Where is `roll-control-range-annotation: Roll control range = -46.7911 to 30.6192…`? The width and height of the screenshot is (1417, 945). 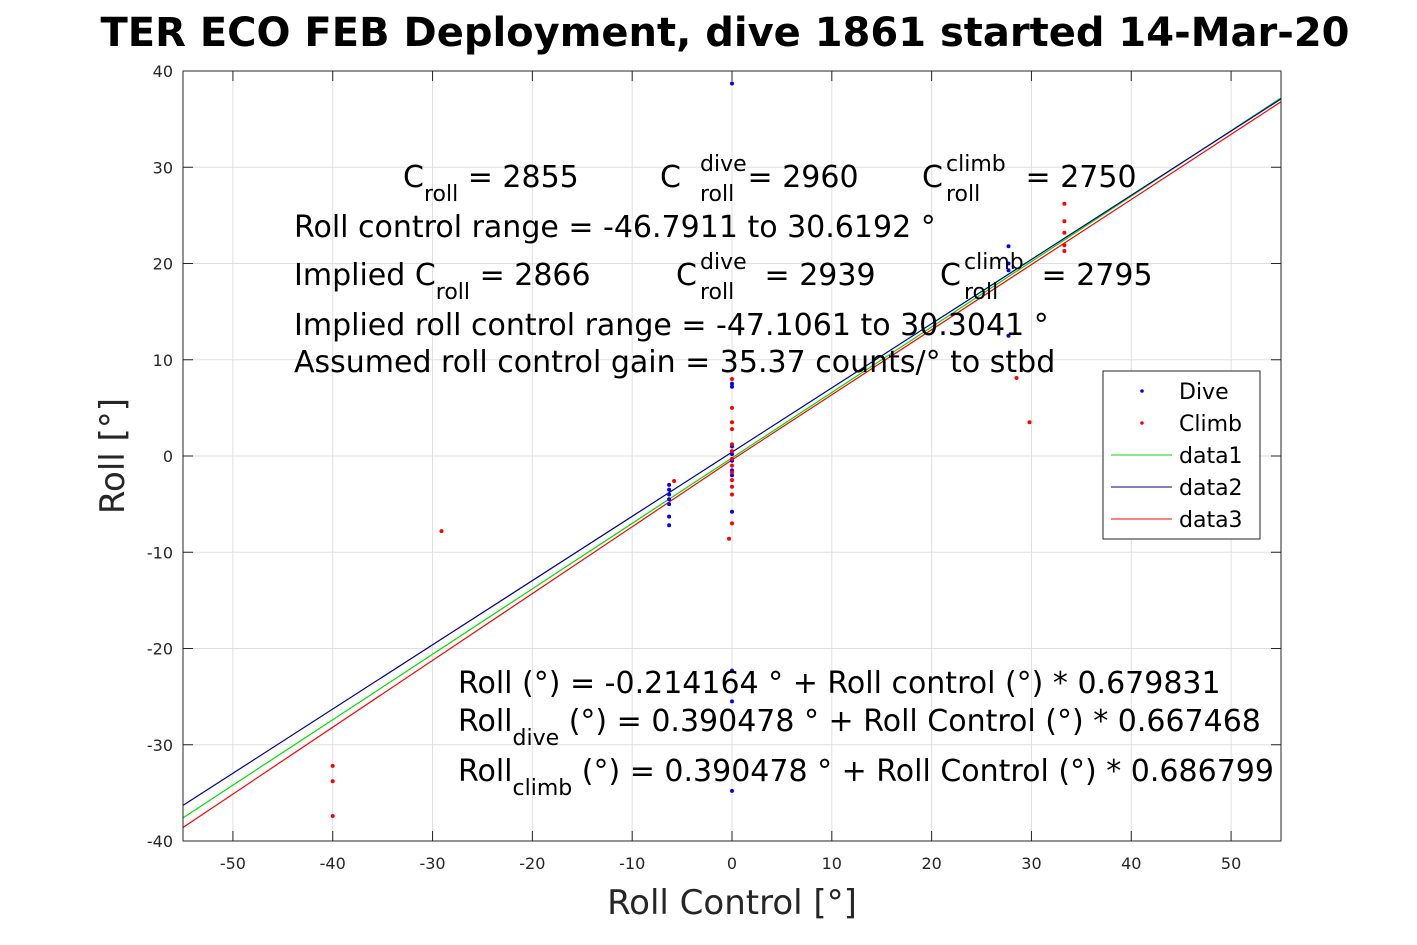
roll-control-range-annotation: Roll control range = -46.7911 to 30.6192… is located at coordinates (615, 227).